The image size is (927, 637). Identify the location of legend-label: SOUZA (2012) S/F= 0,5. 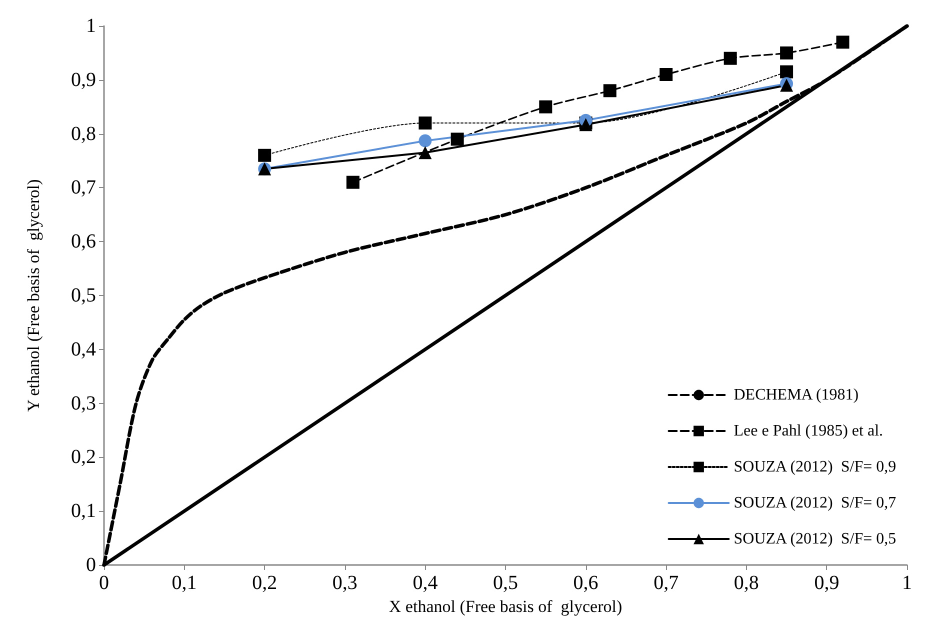
(815, 539).